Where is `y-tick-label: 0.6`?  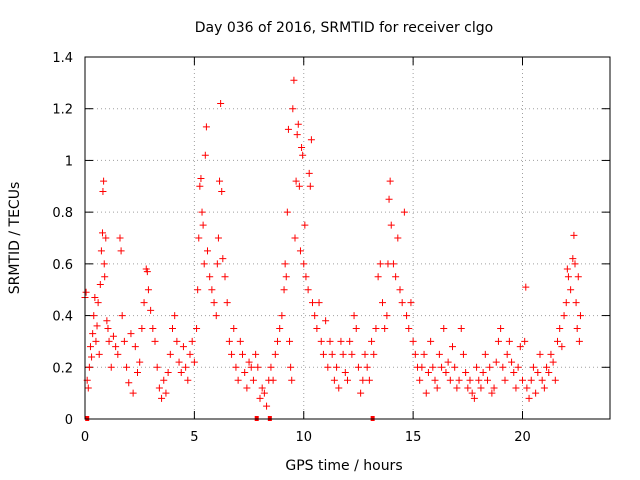 y-tick-label: 0.6 is located at coordinates (62, 265).